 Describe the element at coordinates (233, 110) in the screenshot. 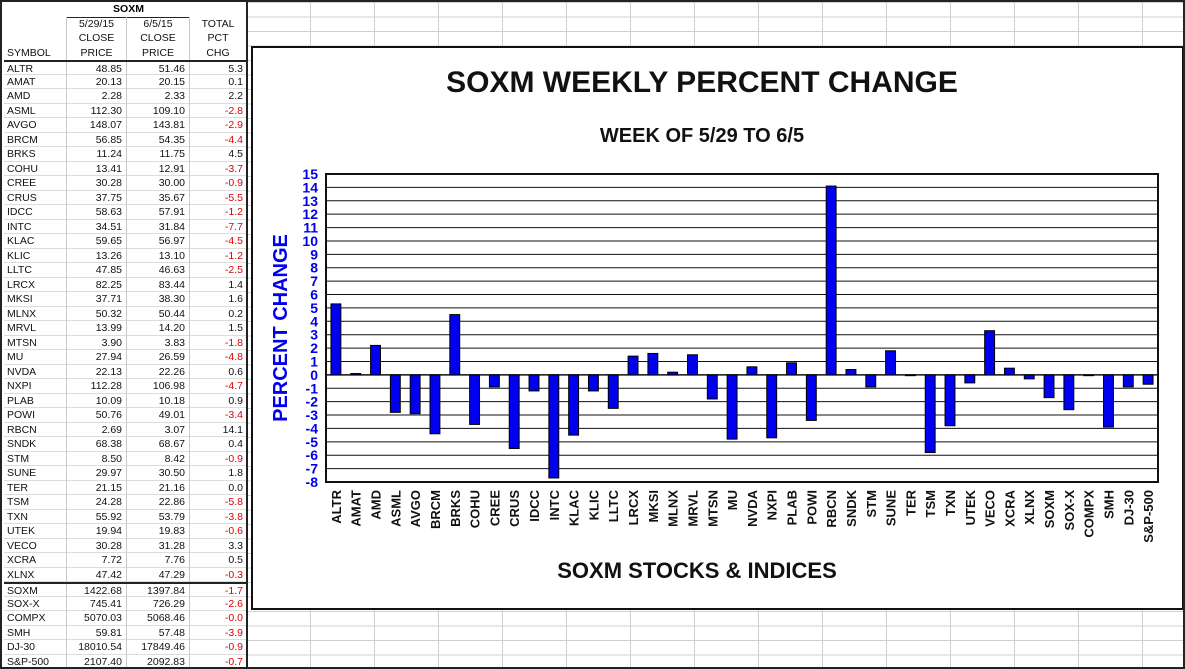

I see `cell-pct-change: -2.8` at that location.